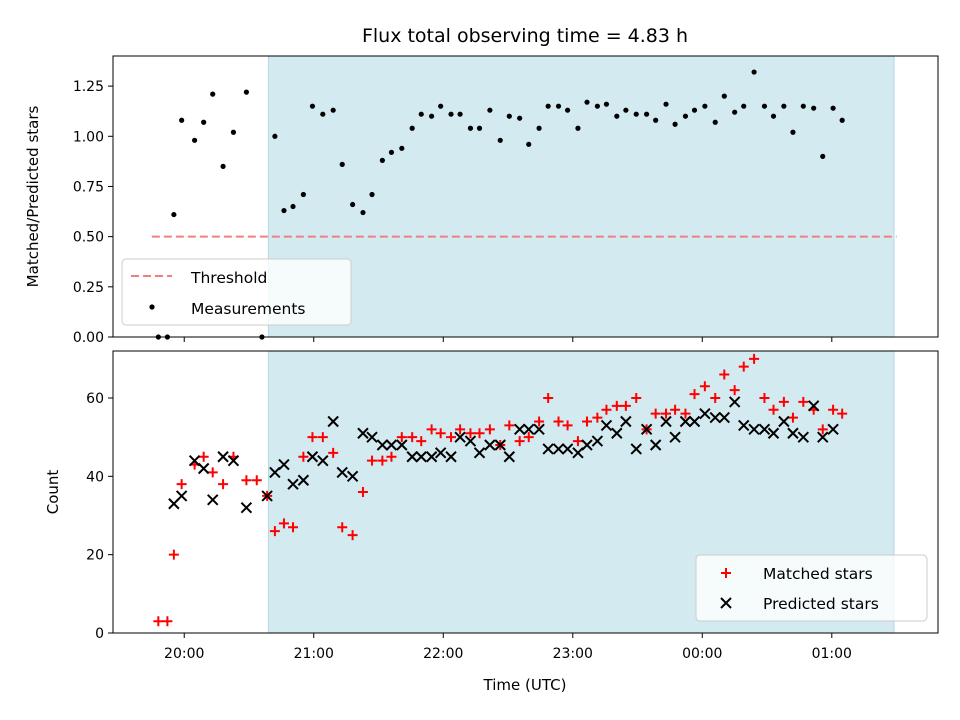 The image size is (960, 720). What do you see at coordinates (573, 654) in the screenshot?
I see `x-tick-label: 23:00` at bounding box center [573, 654].